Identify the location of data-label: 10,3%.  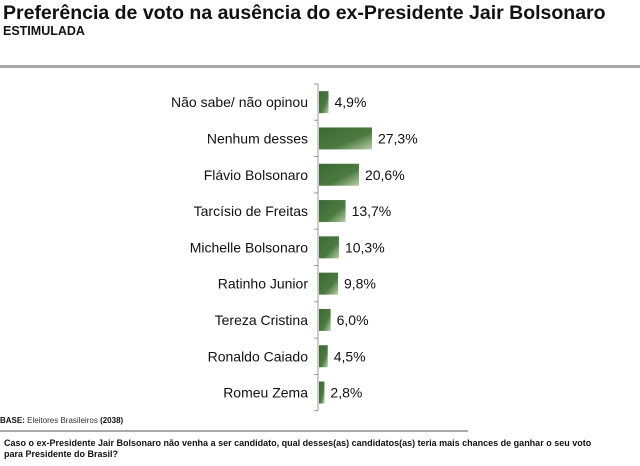
(365, 247).